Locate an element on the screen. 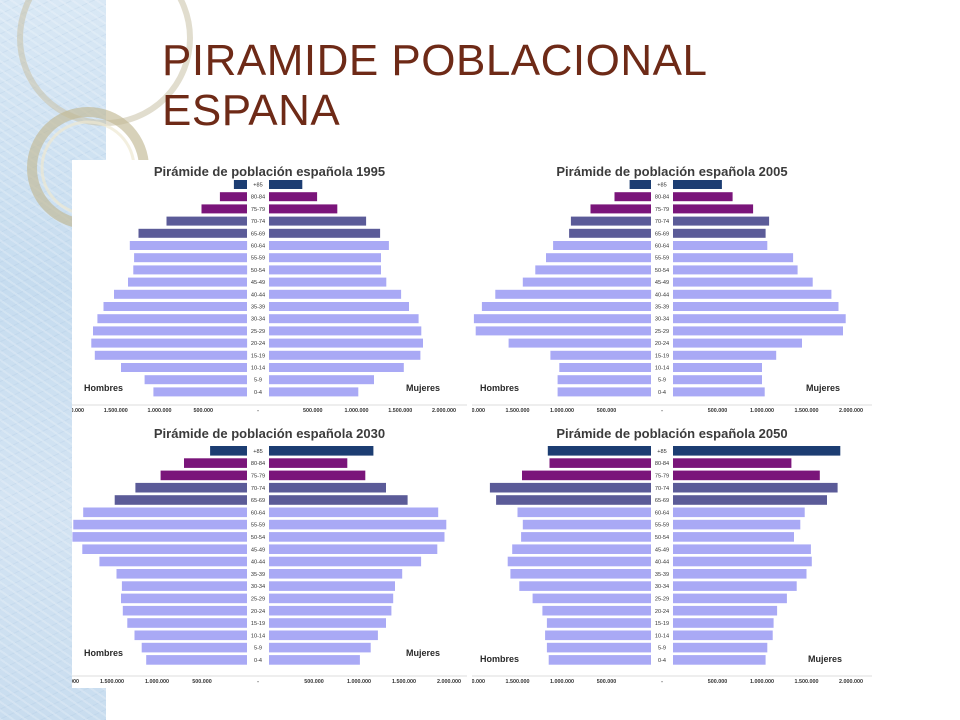  age-label: 55-59 is located at coordinates (258, 259).